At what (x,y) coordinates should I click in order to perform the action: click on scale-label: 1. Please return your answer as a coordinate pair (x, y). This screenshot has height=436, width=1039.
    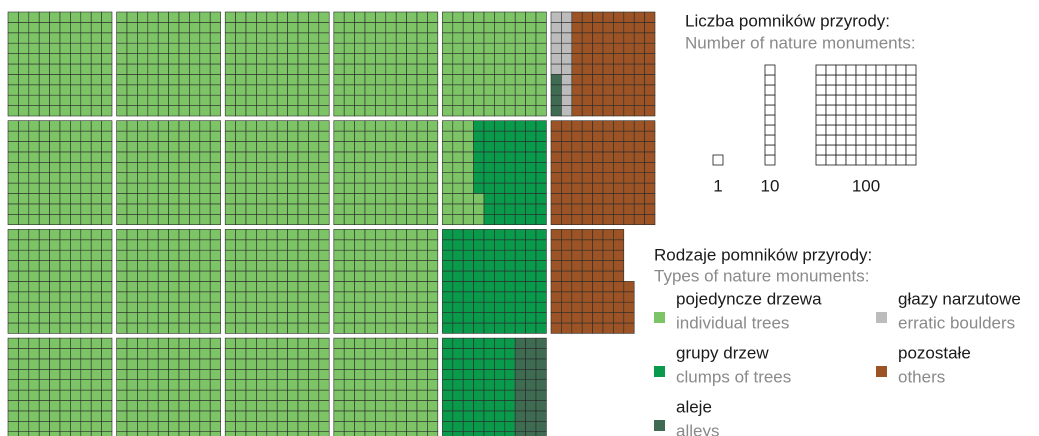
    Looking at the image, I should click on (717, 185).